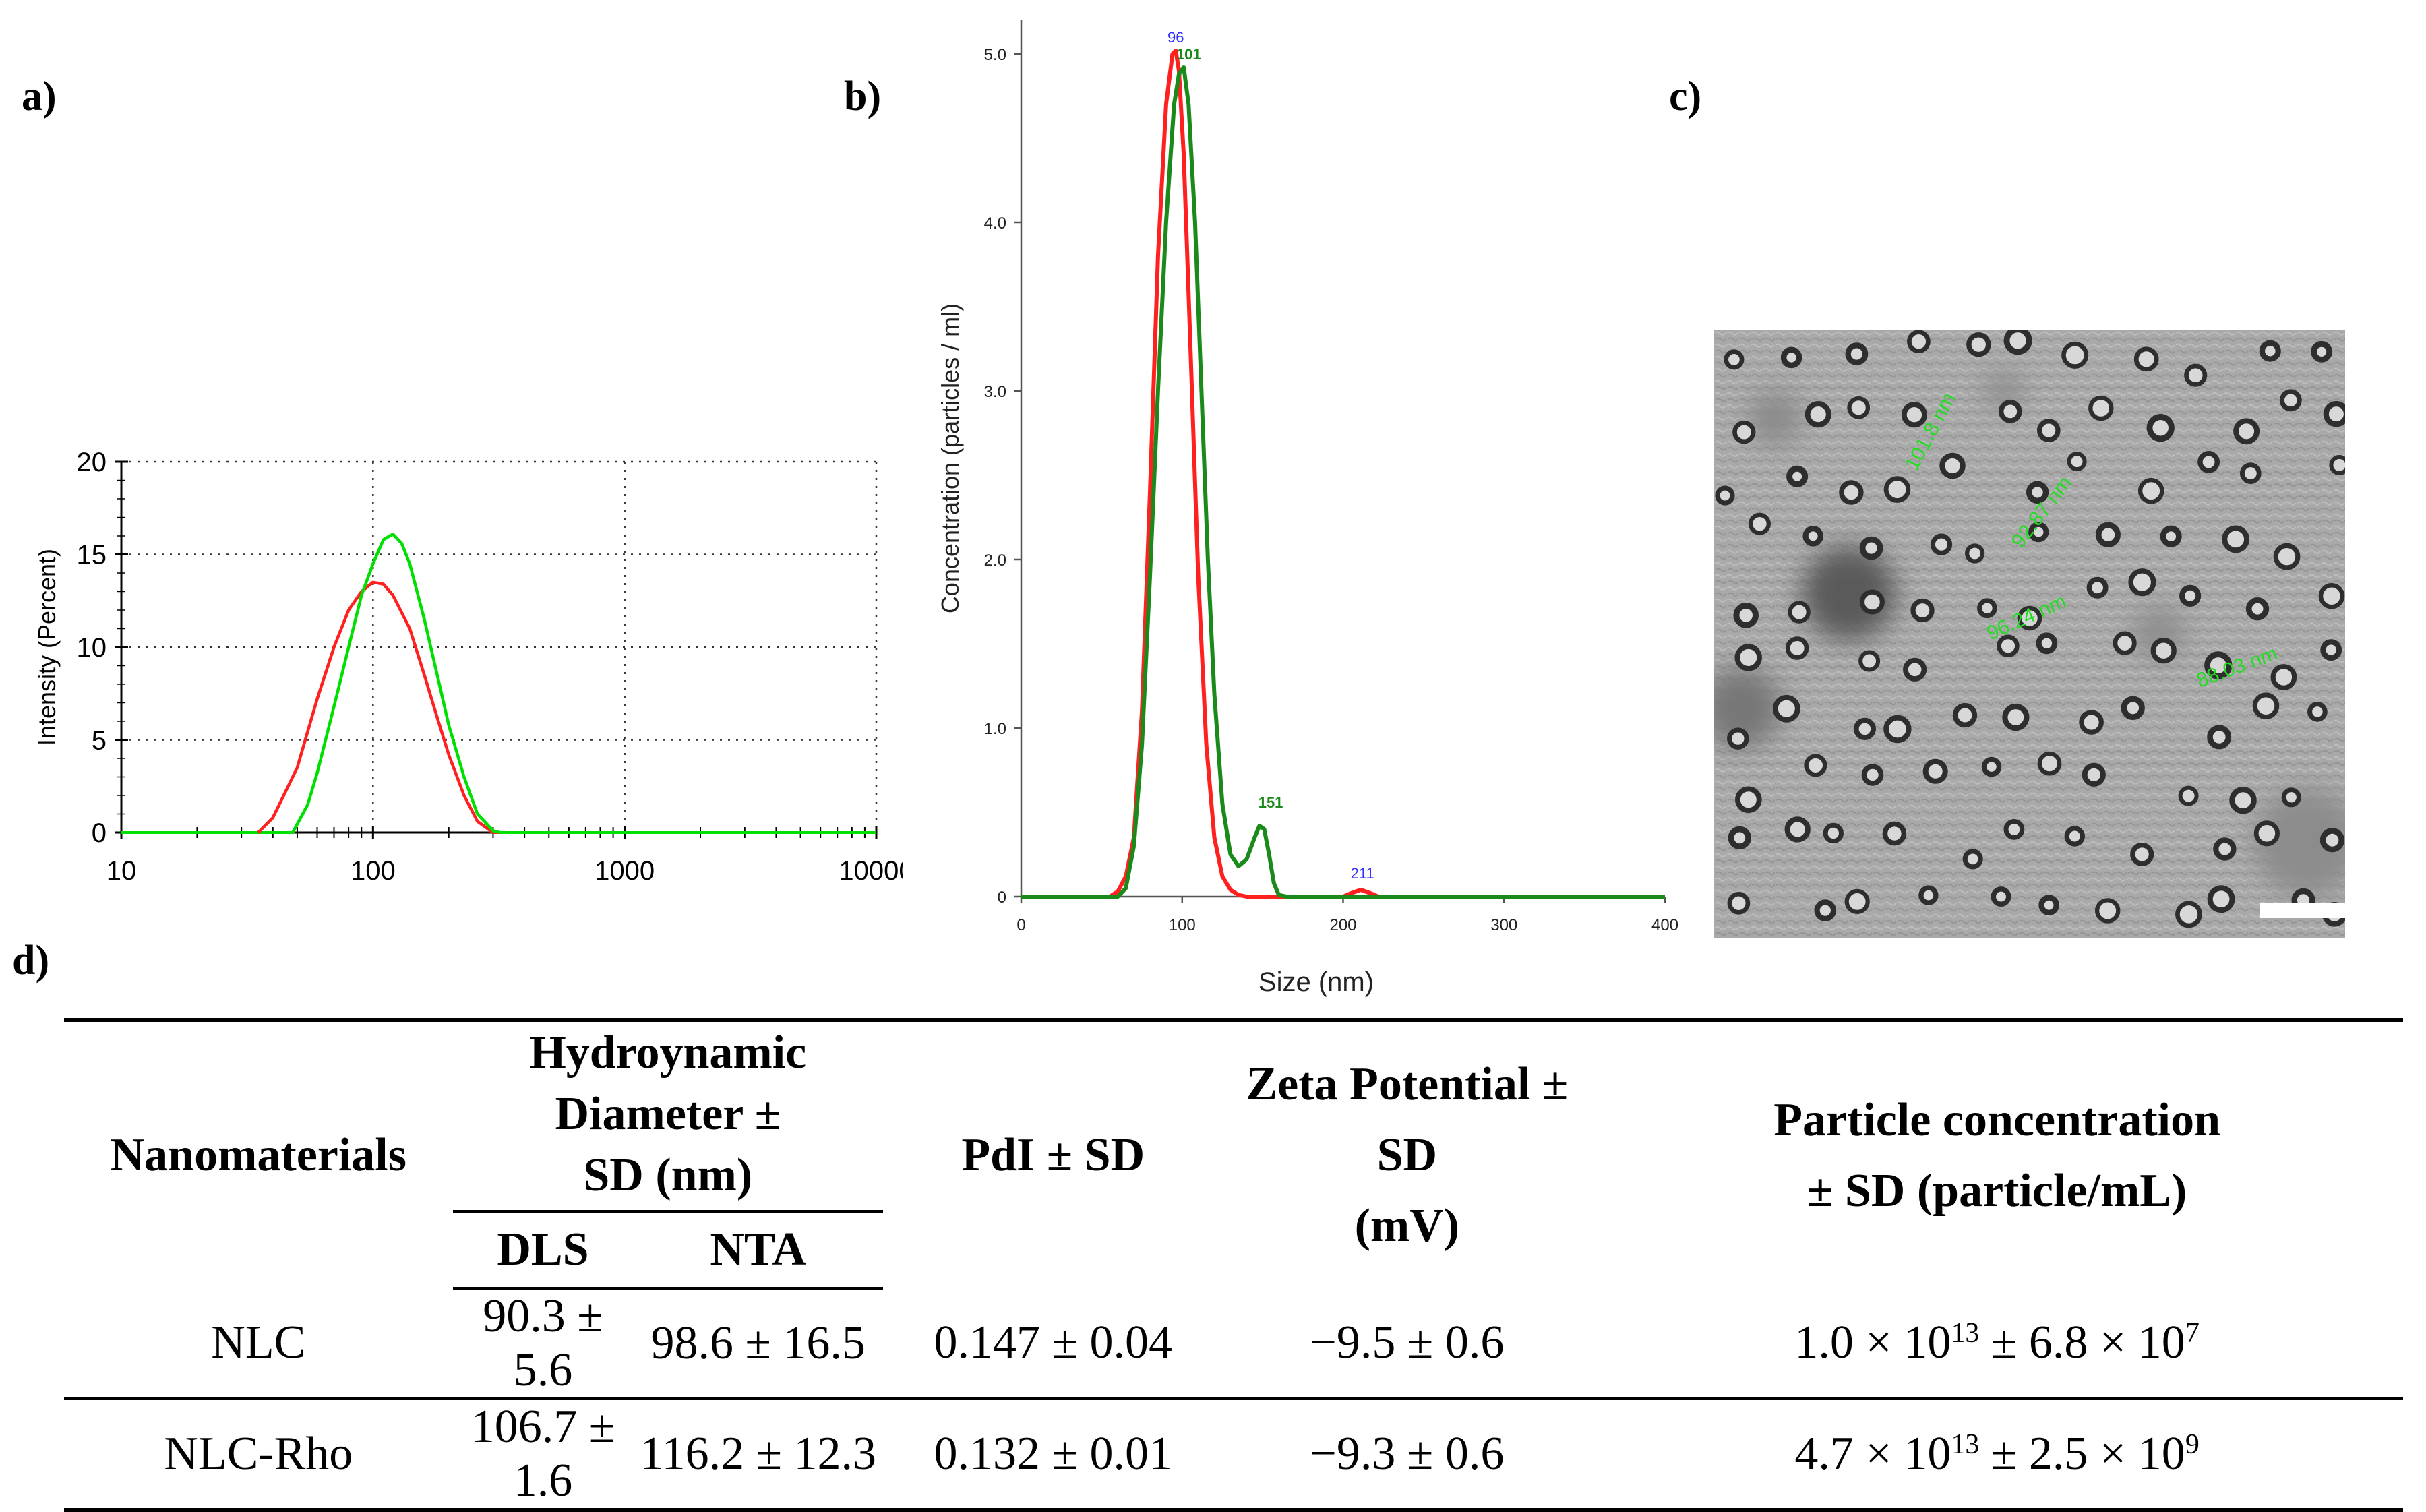 This screenshot has height=1512, width=2426. What do you see at coordinates (1362, 873) in the screenshot?
I see `peak-label: 211` at bounding box center [1362, 873].